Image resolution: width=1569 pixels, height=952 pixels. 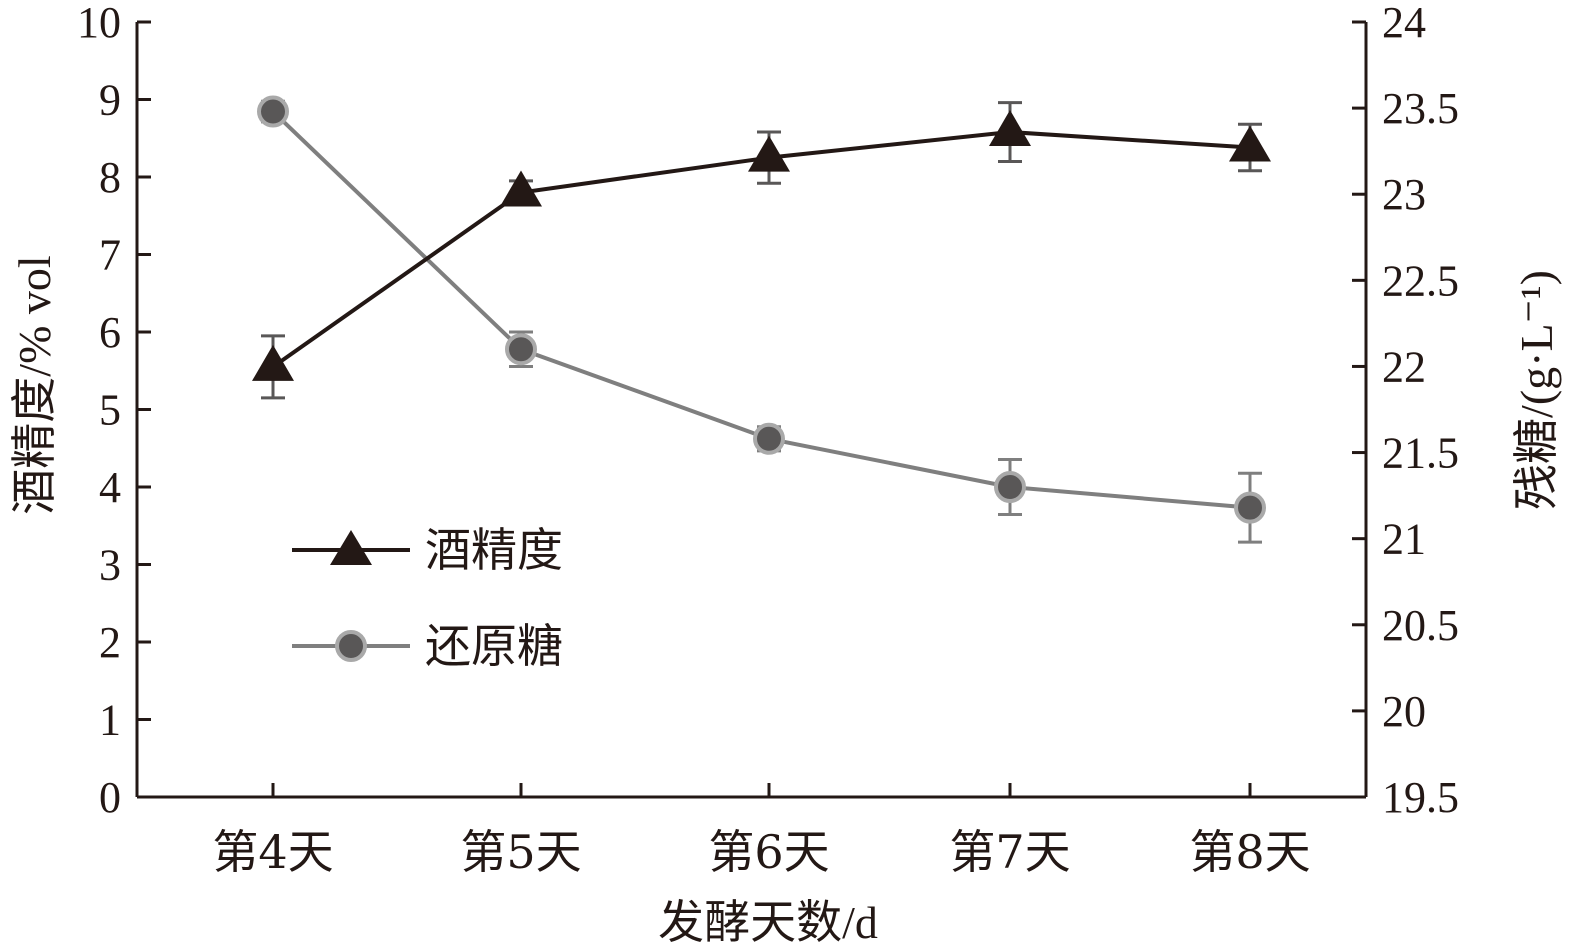 I want to click on left-tick-label: 3, so click(x=110, y=565).